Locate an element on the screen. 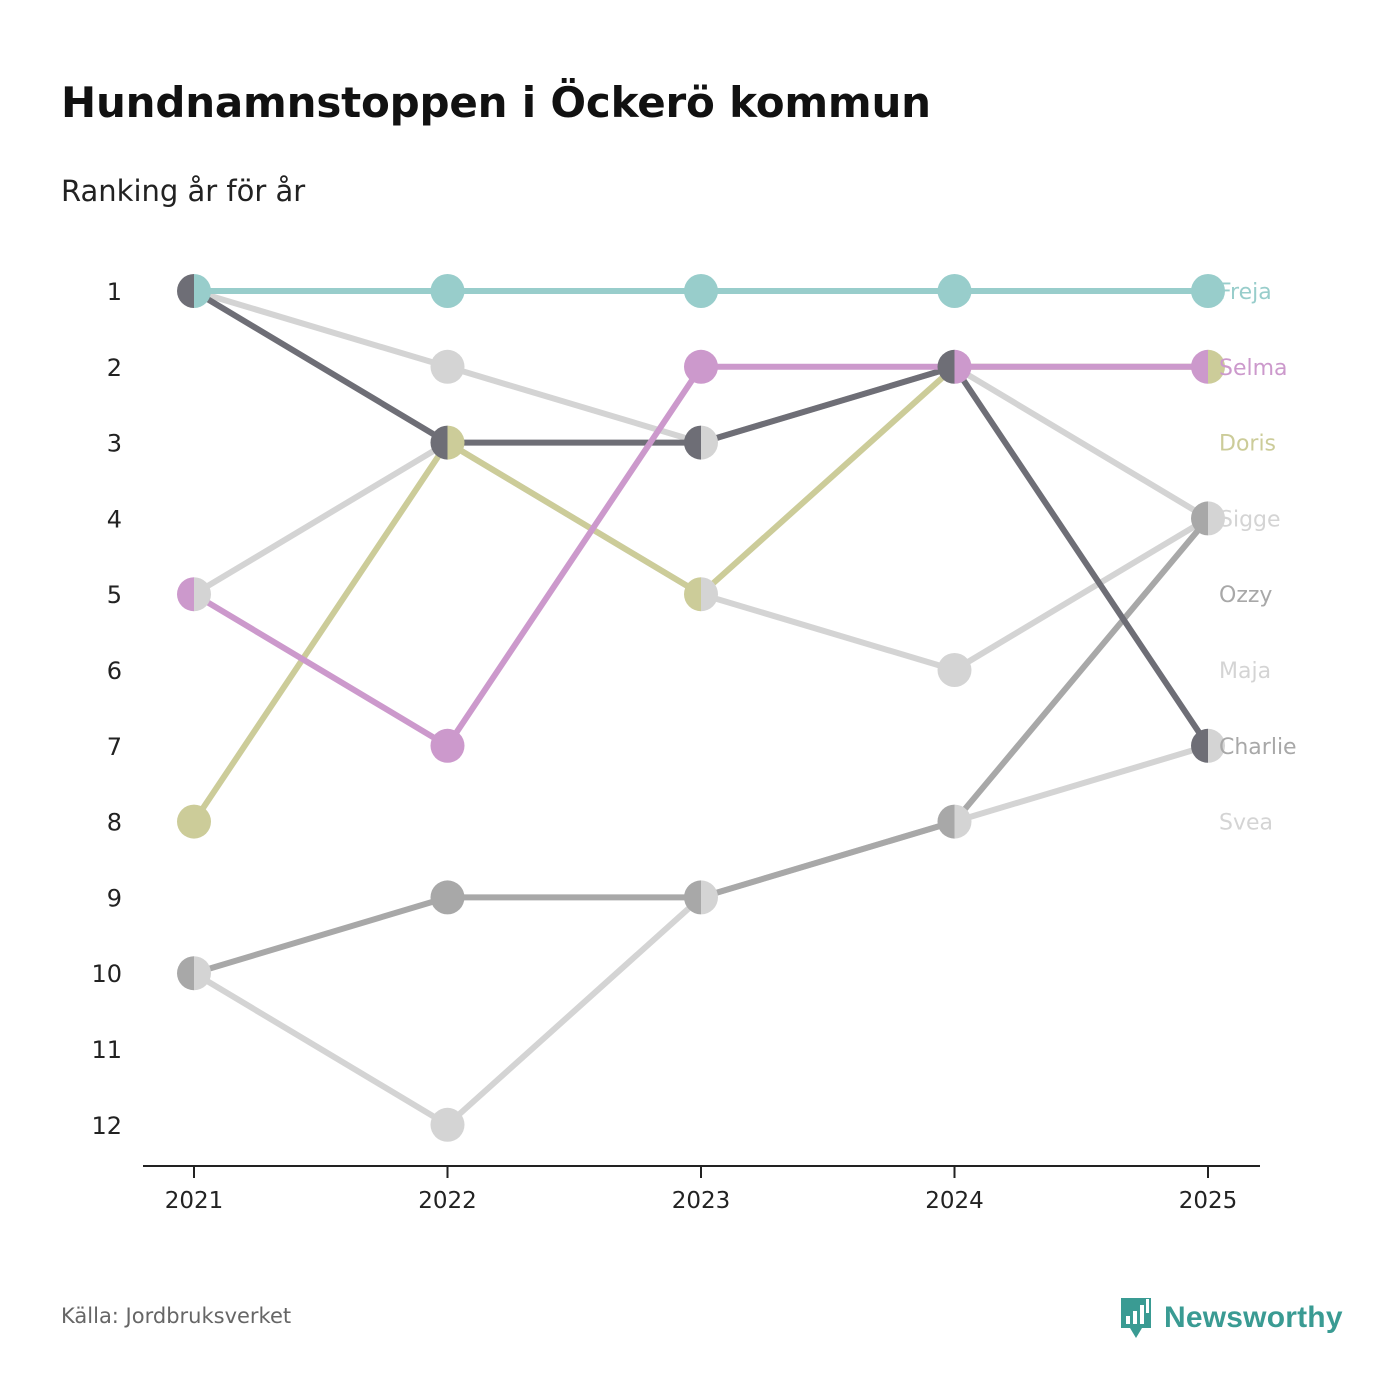 The image size is (1400, 1400). y-tick-label: 10 is located at coordinates (106, 974).